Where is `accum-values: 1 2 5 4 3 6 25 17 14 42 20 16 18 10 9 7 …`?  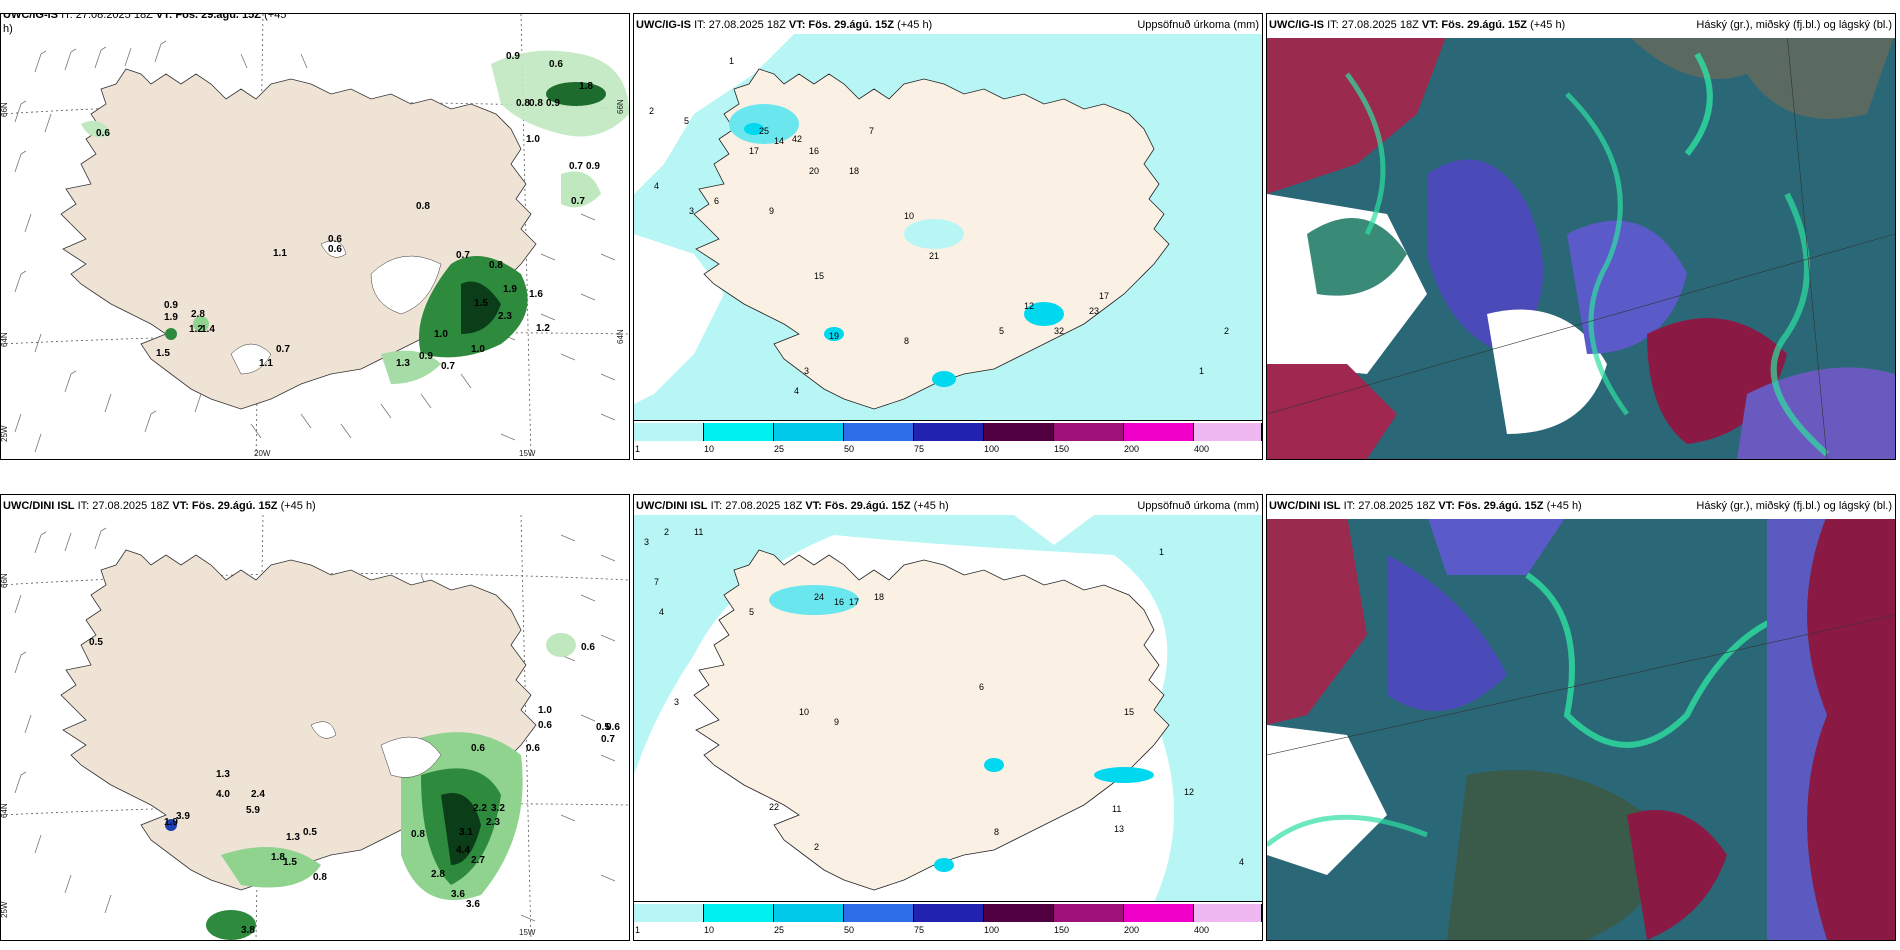
accum-values: 1 2 5 4 3 6 25 17 14 42 20 16 18 10 9 7 … is located at coordinates (939, 226).